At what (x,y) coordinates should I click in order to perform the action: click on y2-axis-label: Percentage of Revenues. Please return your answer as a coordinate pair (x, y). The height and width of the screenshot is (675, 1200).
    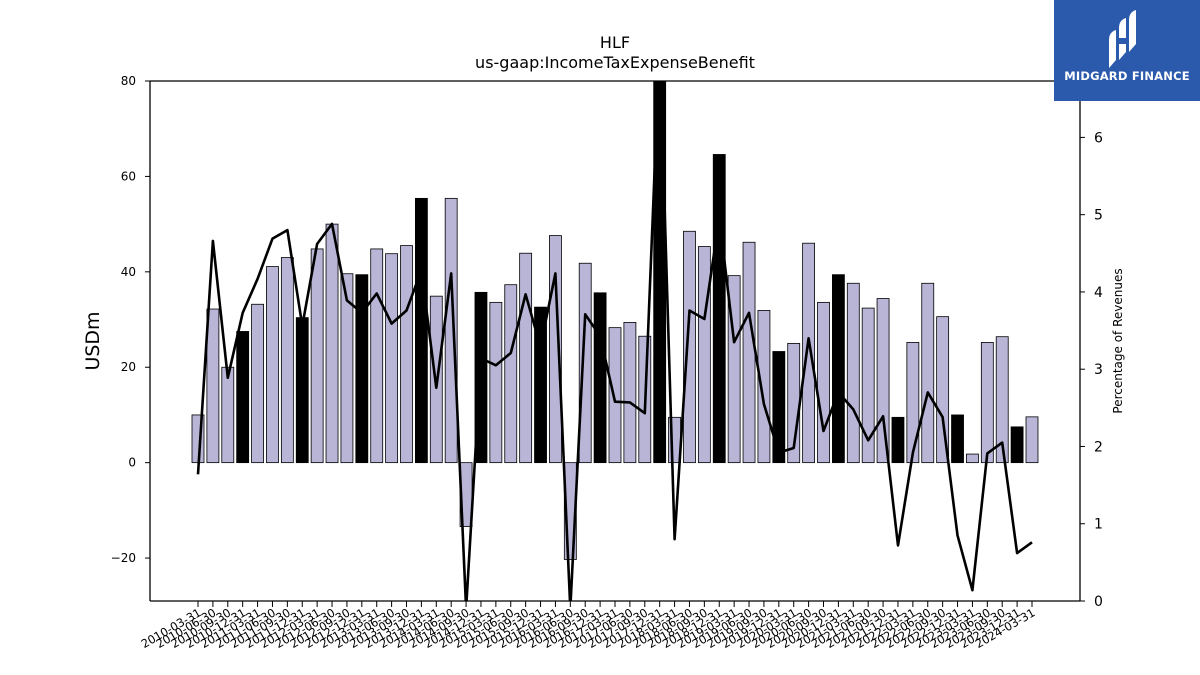
    Looking at the image, I should click on (1118, 340).